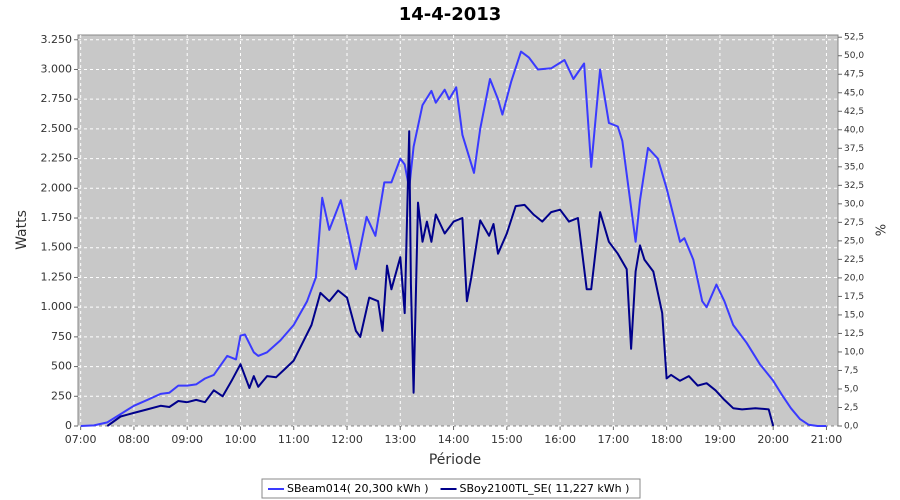  What do you see at coordinates (61, 395) in the screenshot?
I see `y-tick-label: 250` at bounding box center [61, 395].